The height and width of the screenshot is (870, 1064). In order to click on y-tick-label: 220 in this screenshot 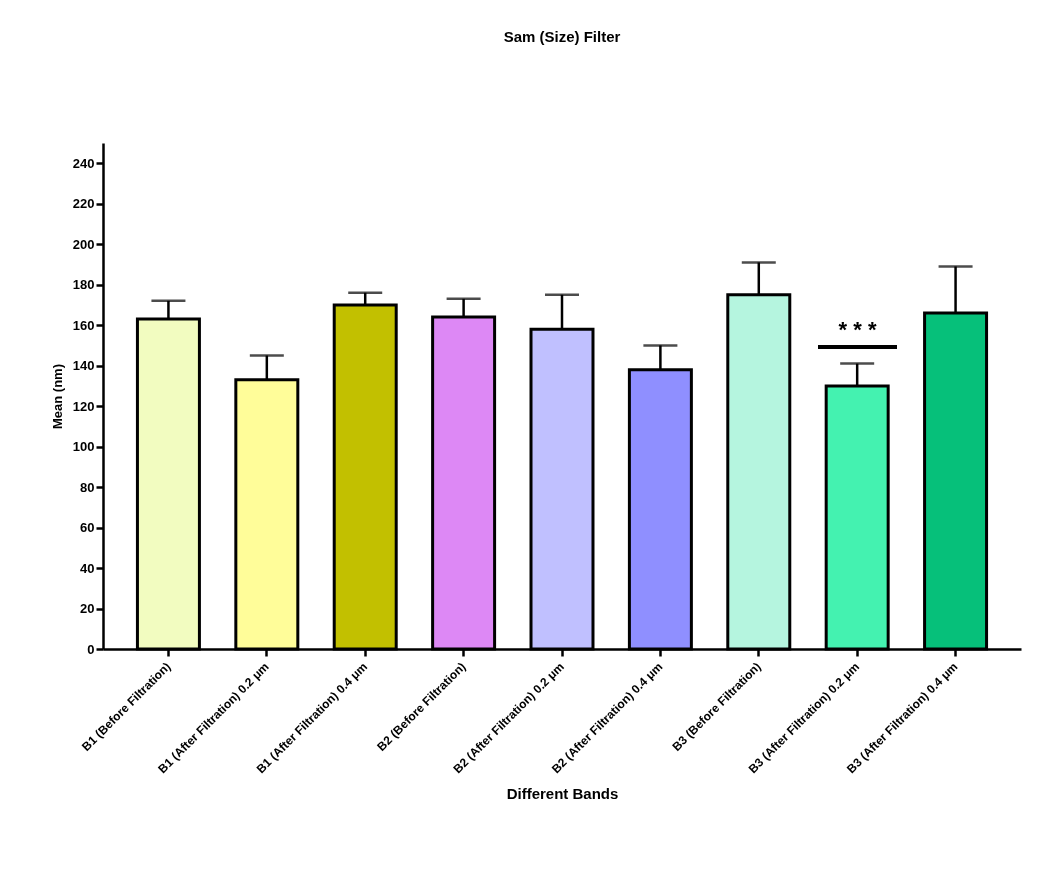, I will do `click(83, 204)`.